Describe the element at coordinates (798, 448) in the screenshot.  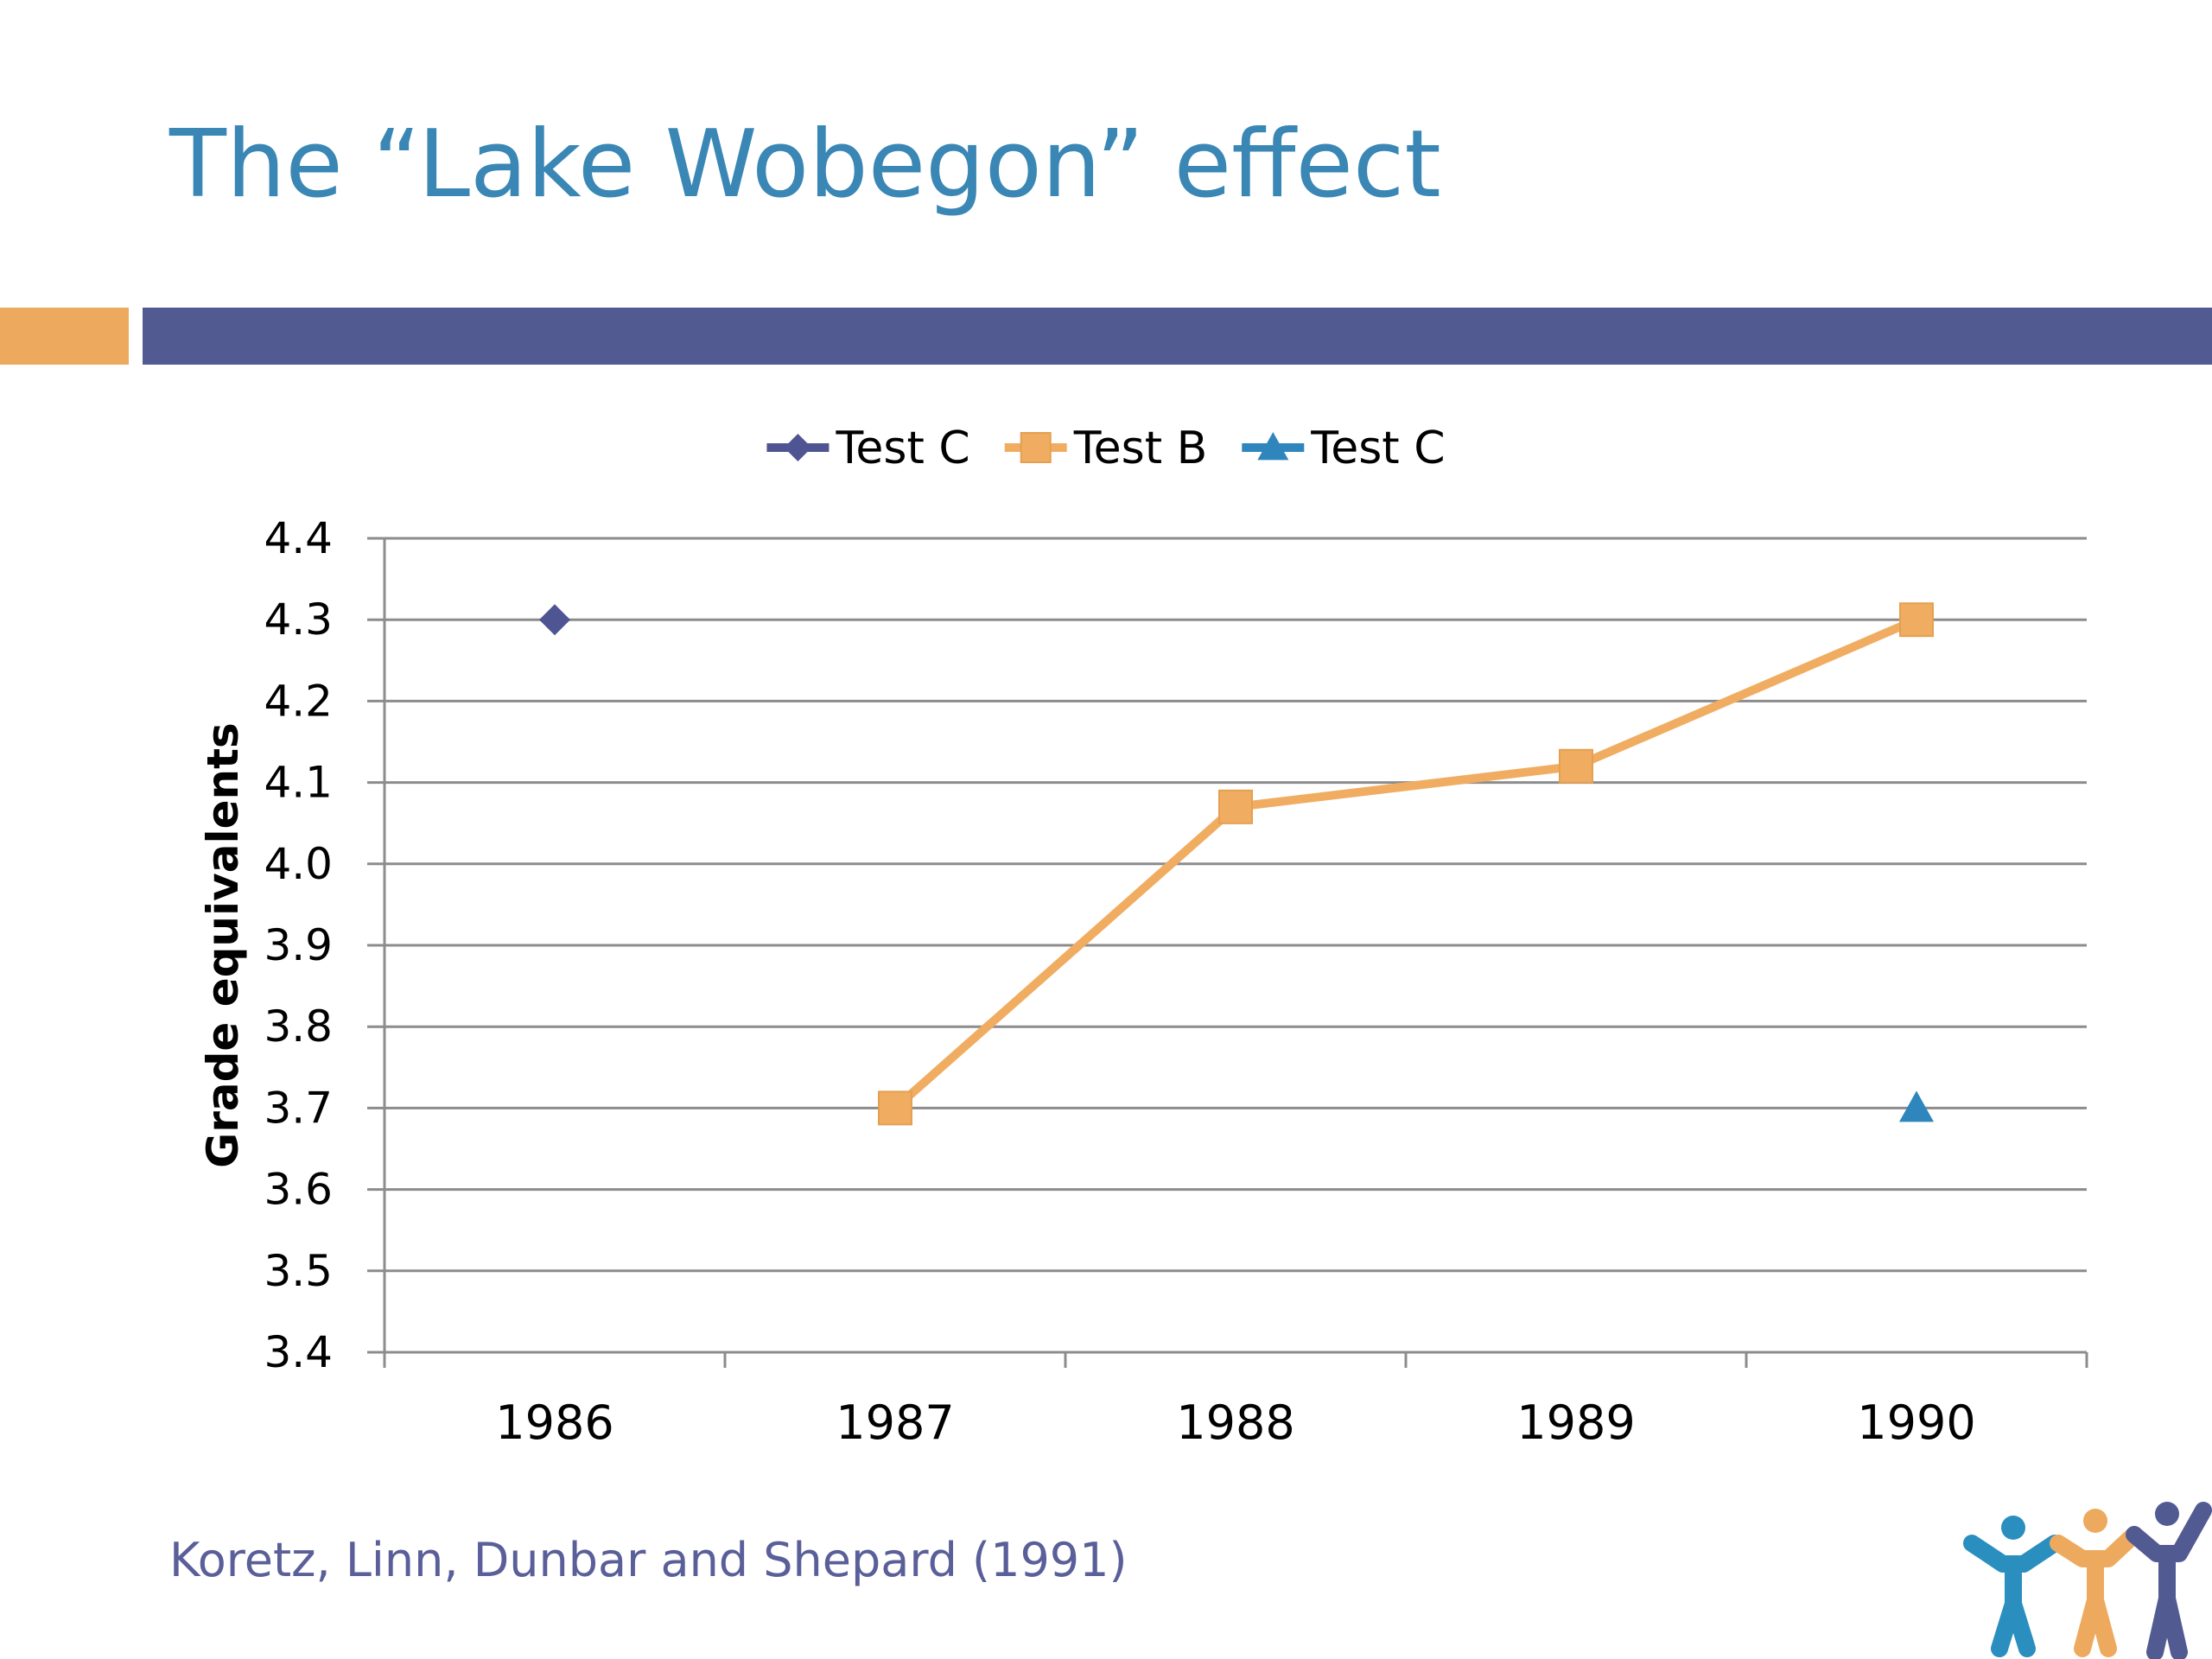
I see `legend-marker-diamond` at that location.